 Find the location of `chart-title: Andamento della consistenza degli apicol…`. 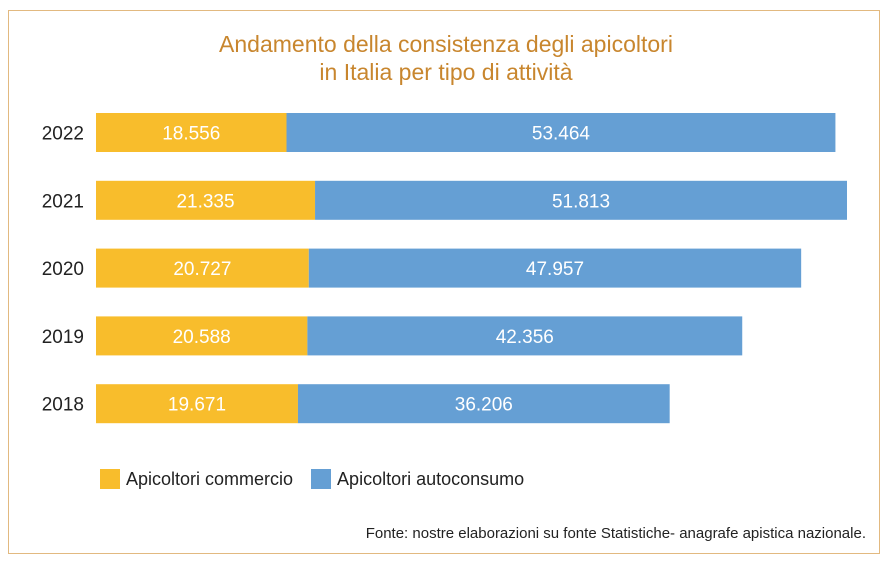

chart-title: Andamento della consistenza degli apicol… is located at coordinates (446, 58).